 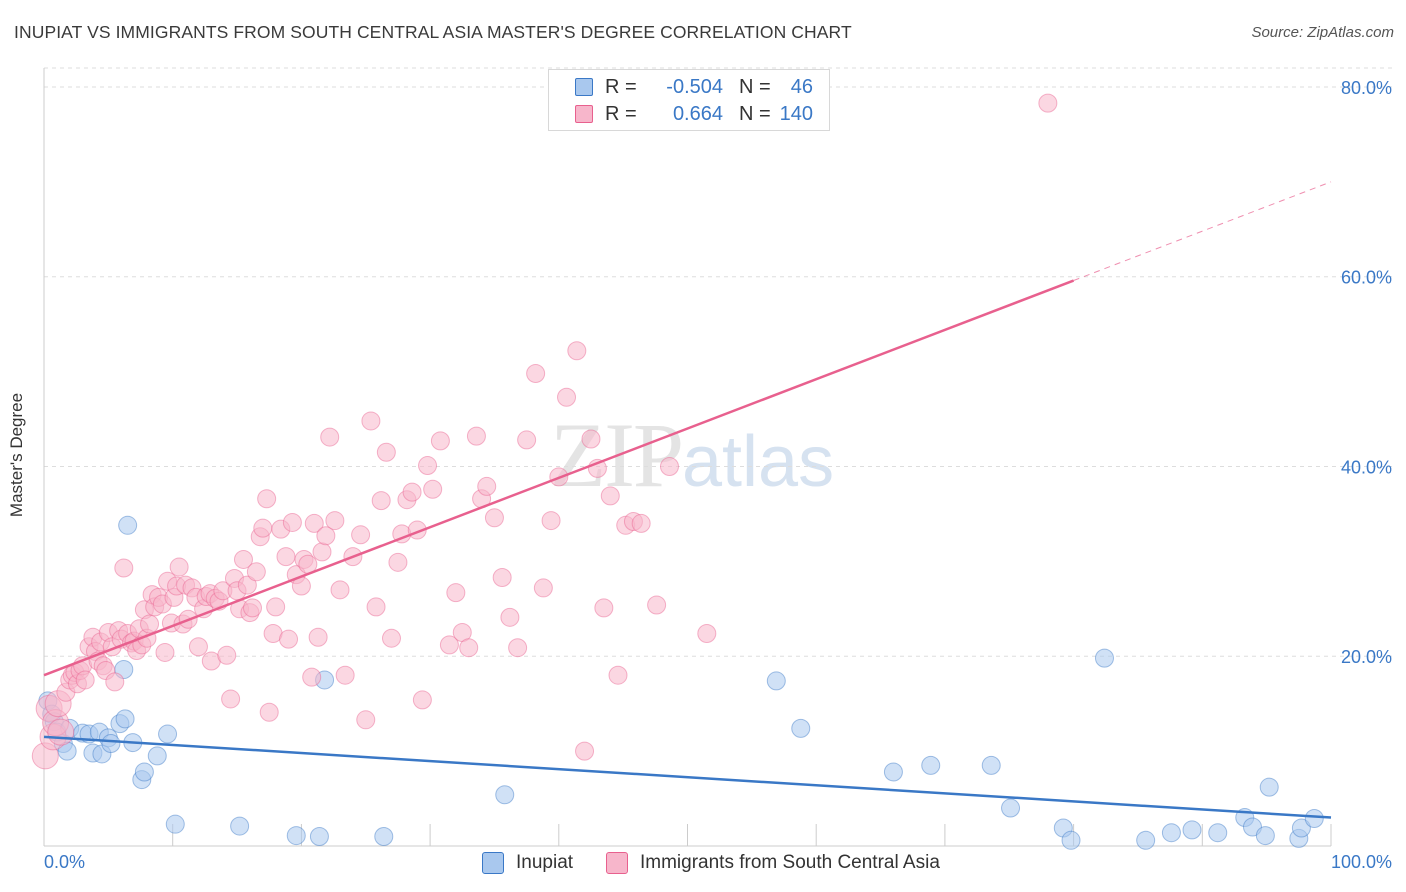 I want to click on legend-swatch-inupiat, so click(x=584, y=87).